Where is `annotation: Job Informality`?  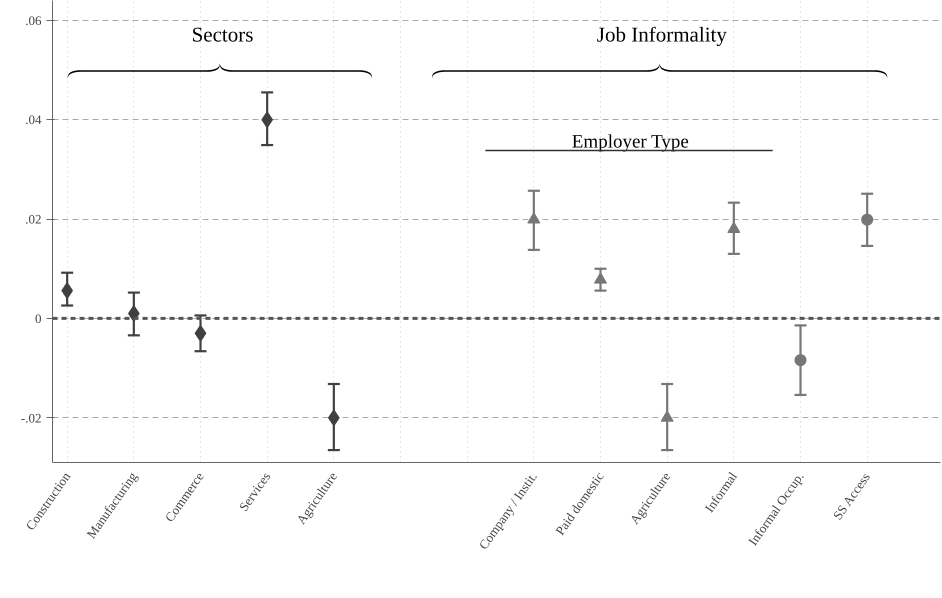
annotation: Job Informality is located at coordinates (662, 34).